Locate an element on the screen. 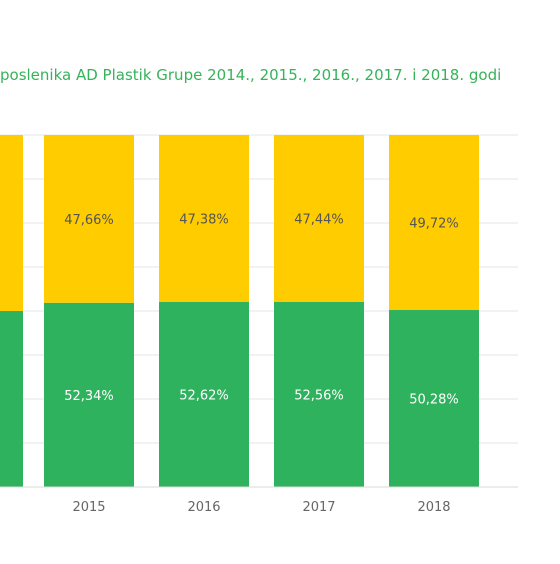  data-label-2015-1: 47,66% is located at coordinates (89, 220).